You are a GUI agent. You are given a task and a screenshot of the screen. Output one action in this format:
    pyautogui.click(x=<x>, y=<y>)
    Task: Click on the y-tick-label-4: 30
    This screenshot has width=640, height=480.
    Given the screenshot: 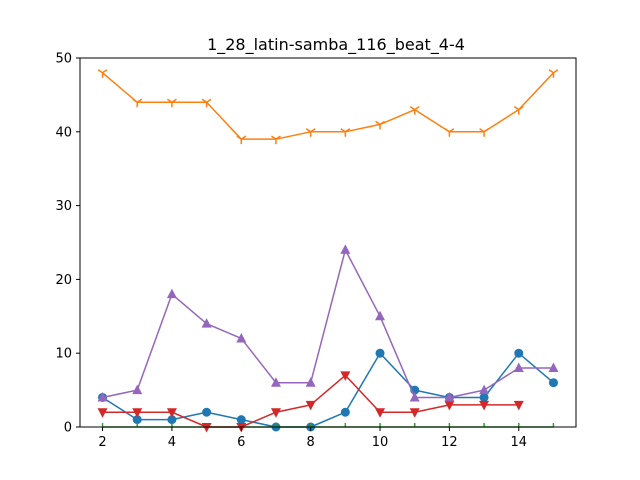 What is the action you would take?
    pyautogui.click(x=63, y=206)
    